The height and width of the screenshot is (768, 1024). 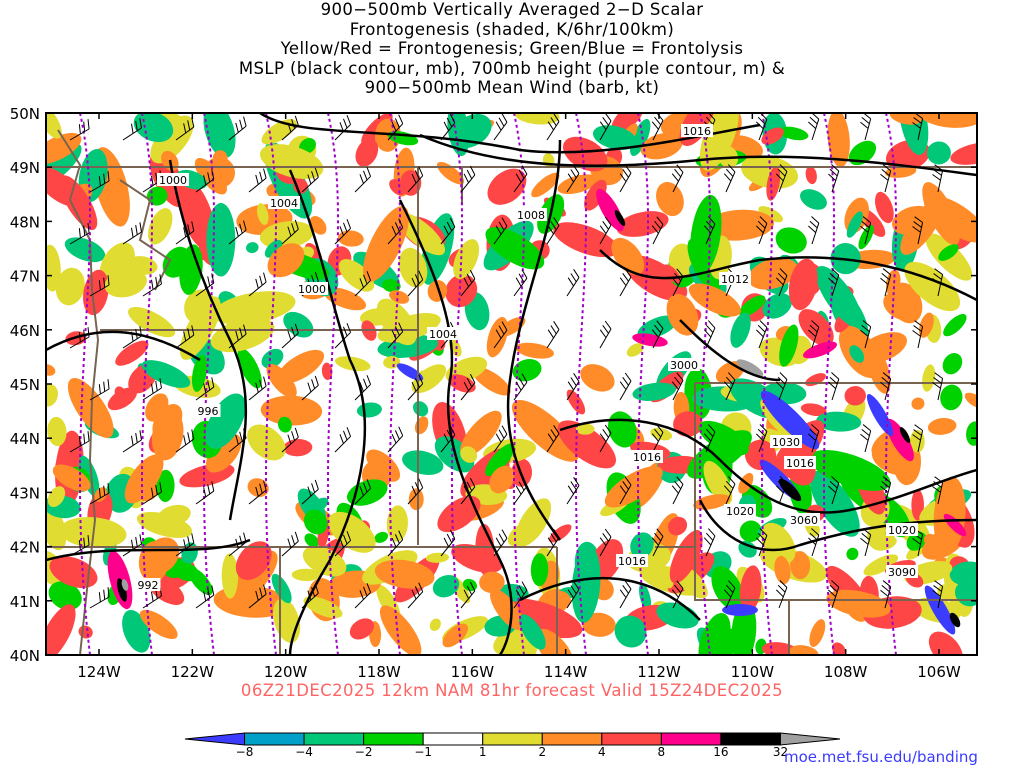 I want to click on credit-link: moe.met.fsu.edu/banding, so click(x=881, y=757).